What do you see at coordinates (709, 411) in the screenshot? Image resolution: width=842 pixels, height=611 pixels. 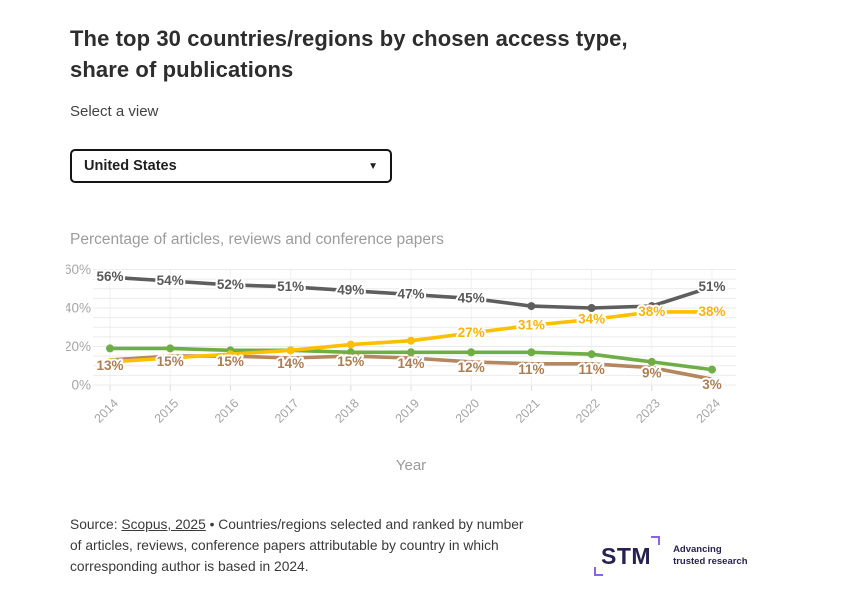 I see `x-axis-year-label: 2024` at bounding box center [709, 411].